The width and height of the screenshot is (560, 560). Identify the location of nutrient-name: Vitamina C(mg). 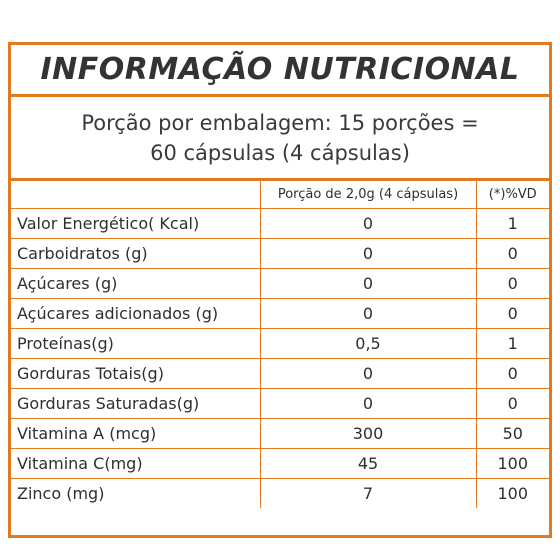
(136, 463).